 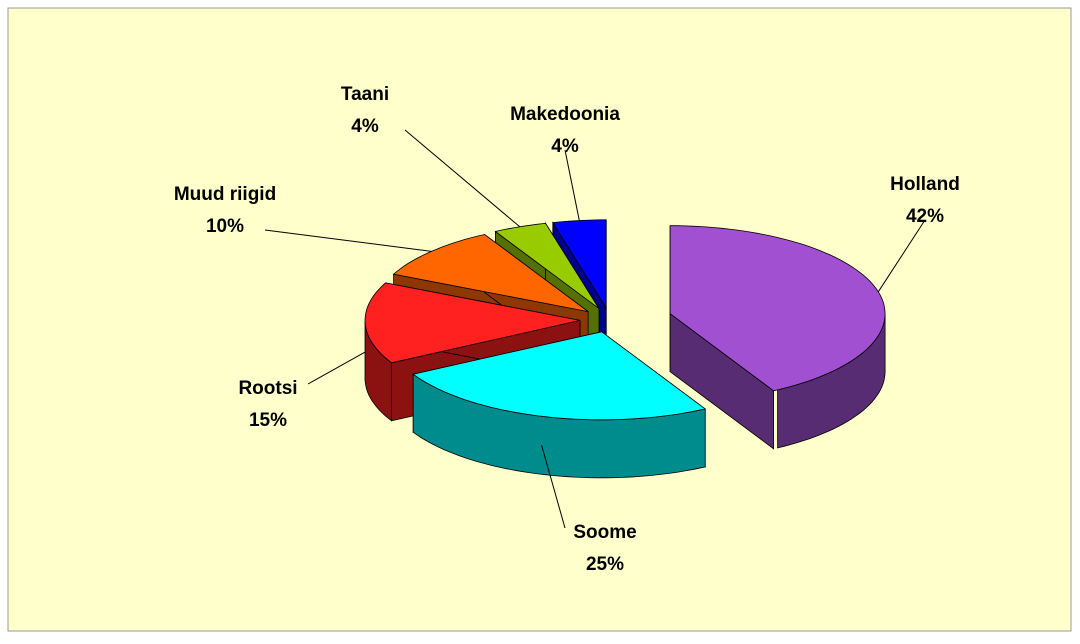 What do you see at coordinates (605, 564) in the screenshot?
I see `value-label: 25%` at bounding box center [605, 564].